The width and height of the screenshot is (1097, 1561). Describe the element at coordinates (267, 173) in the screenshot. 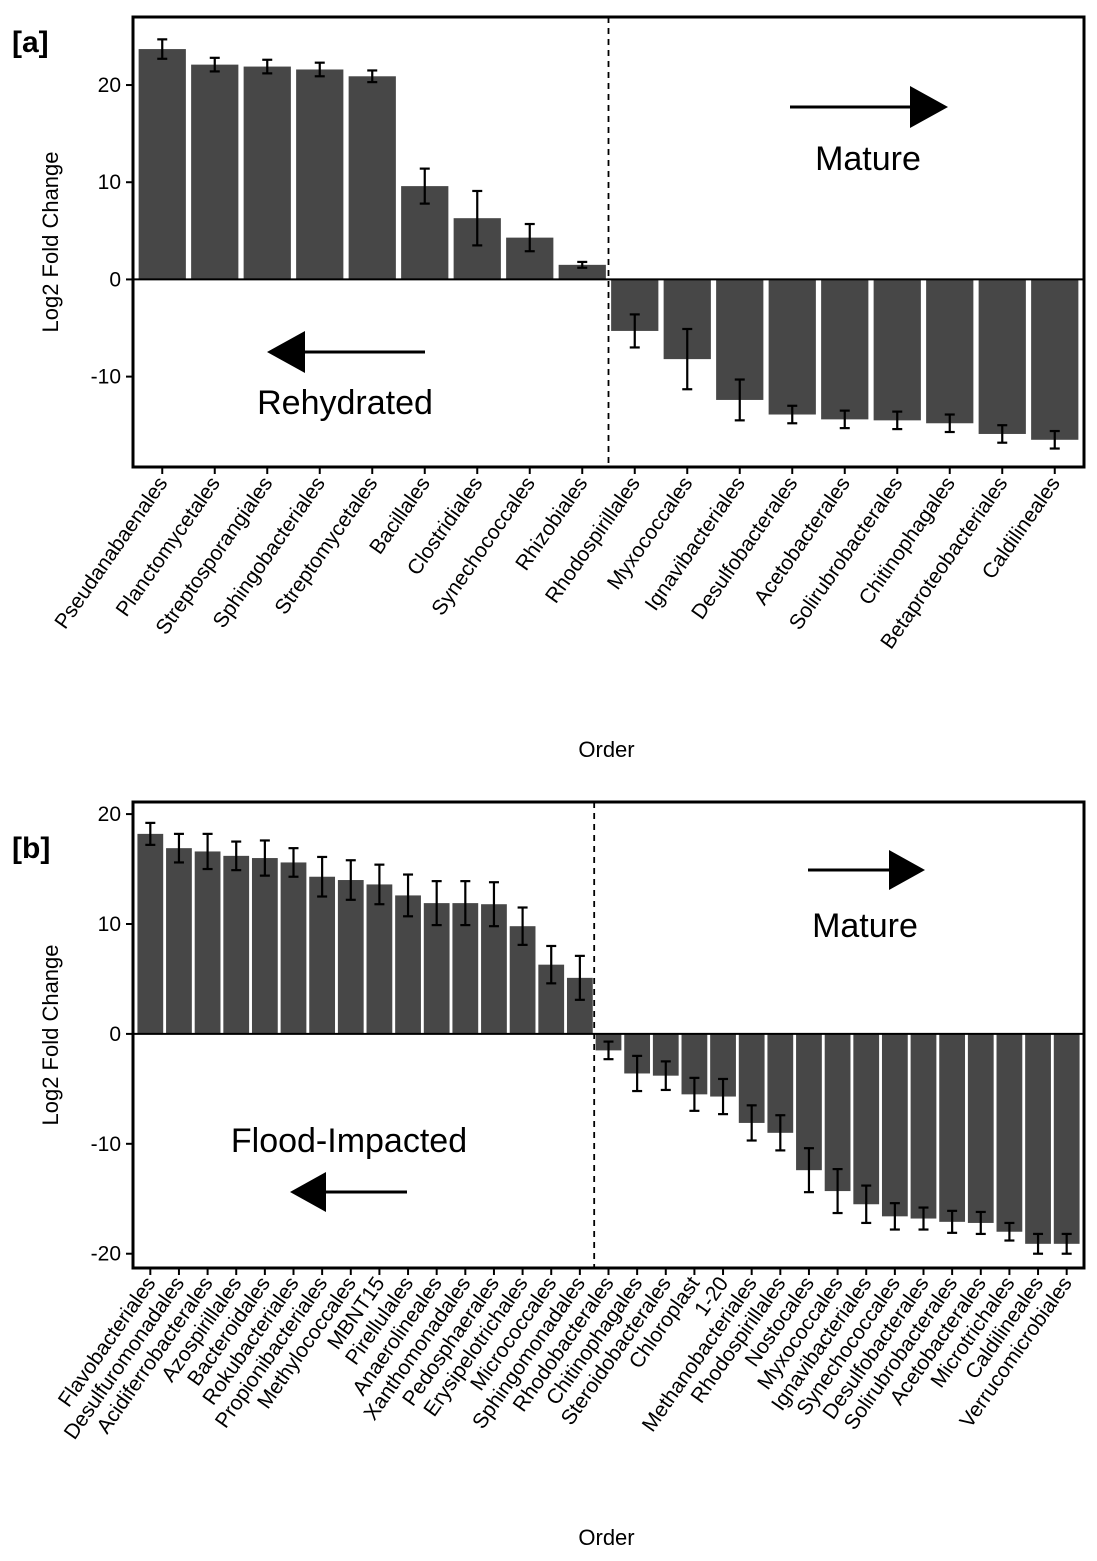

I see `bar-streptosporangiales` at that location.